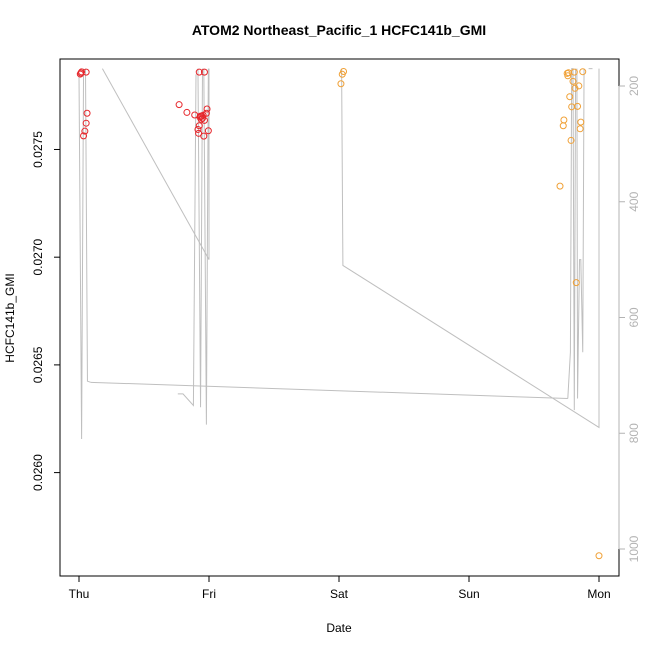  Describe the element at coordinates (46, 311) in the screenshot. I see `y-axis: 0.0260 0.0265 0.0270 0.0275` at that location.